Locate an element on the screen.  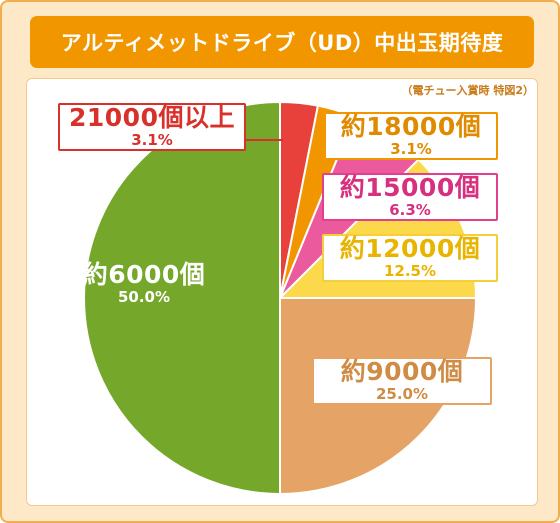
slice-label-21000: 21000個以上 3.1% is located at coordinates (152, 127).